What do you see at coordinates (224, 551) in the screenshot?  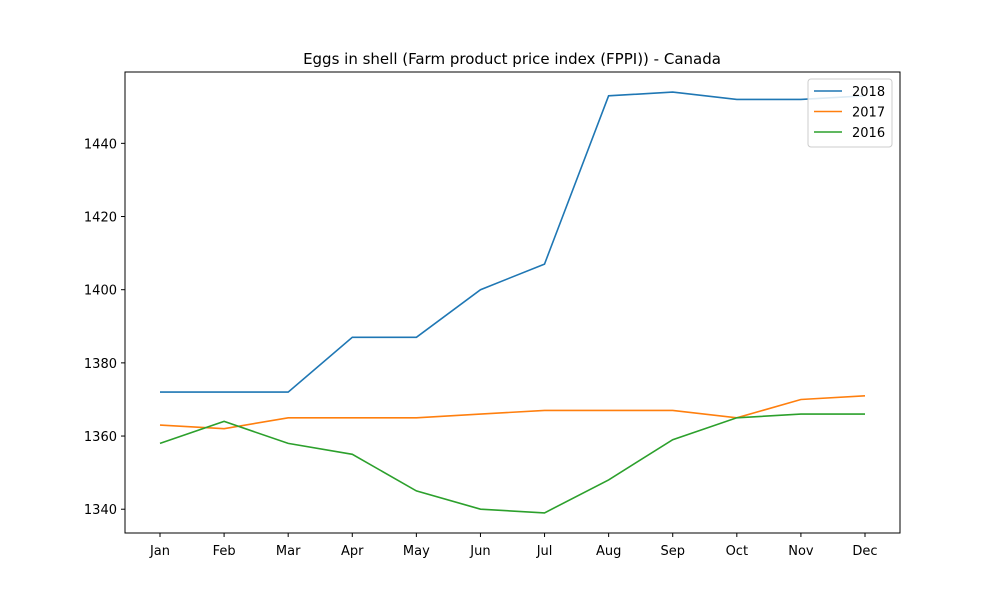 I see `x-tick-label: Feb` at bounding box center [224, 551].